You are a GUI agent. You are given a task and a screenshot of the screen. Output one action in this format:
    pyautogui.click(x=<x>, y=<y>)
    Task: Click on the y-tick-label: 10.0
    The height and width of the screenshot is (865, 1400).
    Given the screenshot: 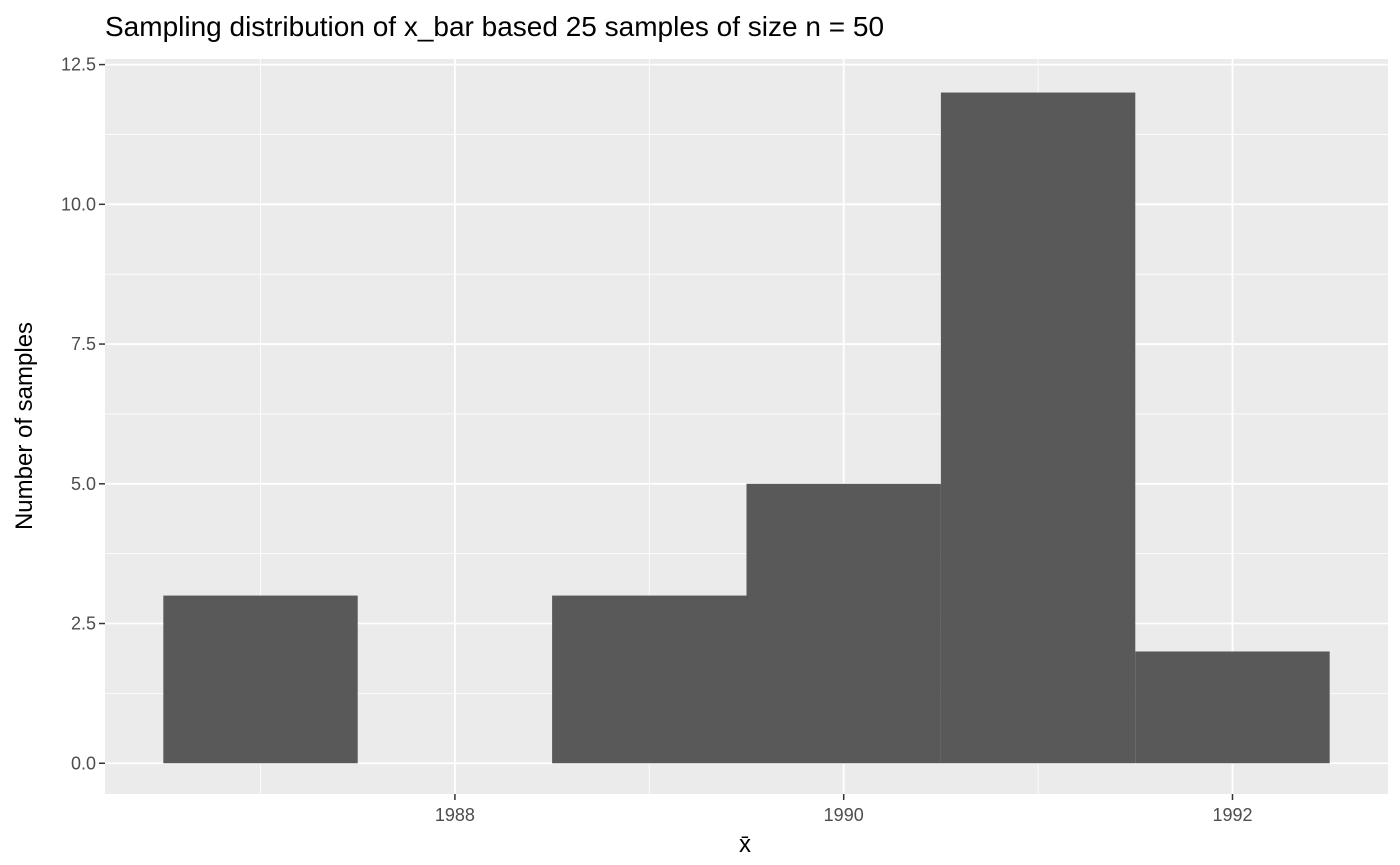 What is the action you would take?
    pyautogui.click(x=78, y=204)
    